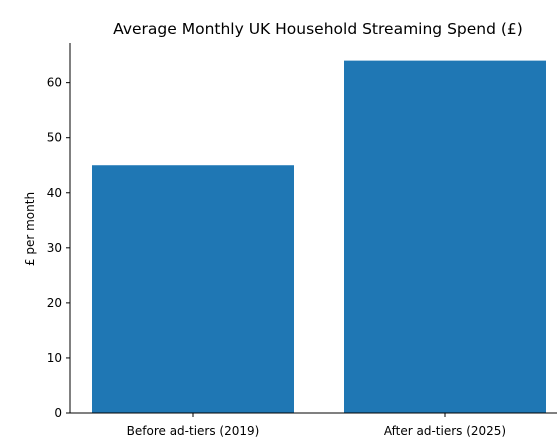 Image resolution: width=557 pixels, height=442 pixels. I want to click on x-tick-label: Before ad-tiers (2019), so click(193, 431).